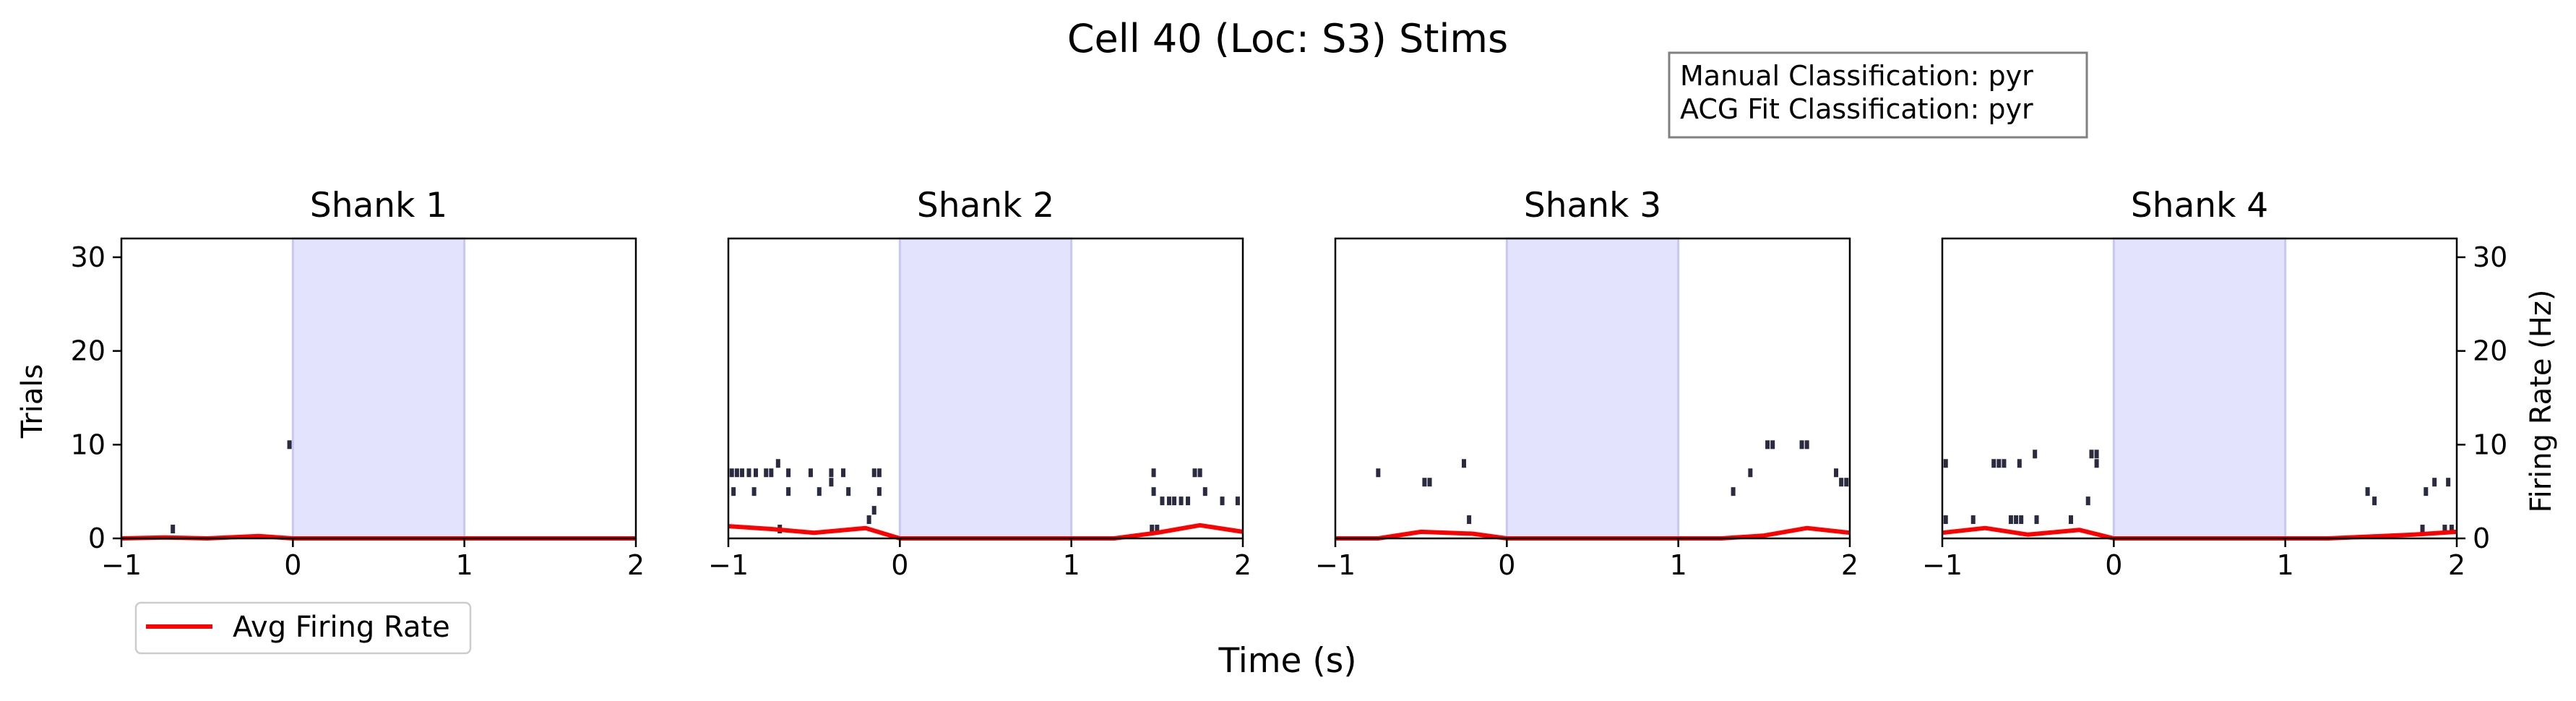 The image size is (2576, 701). Describe the element at coordinates (2541, 401) in the screenshot. I see `y-axis-label-right: Firing Rate (Hz)` at that location.